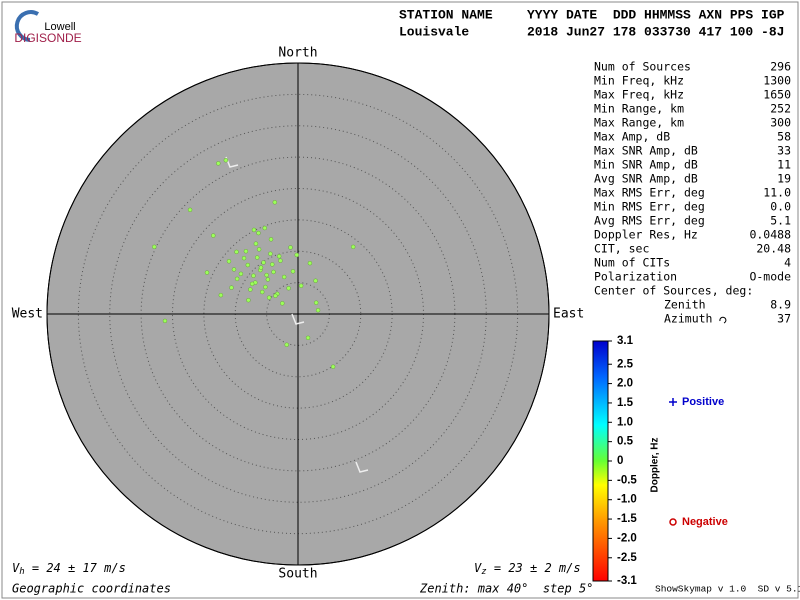 This screenshot has height=600, width=800. I want to click on record-info: 2018 Jun27 178 033730 417 100 -8J, so click(655, 31).